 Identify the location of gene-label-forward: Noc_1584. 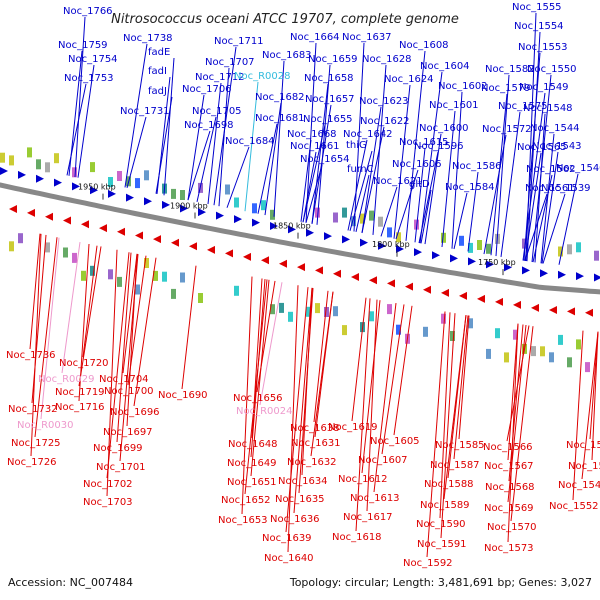
(470, 187).